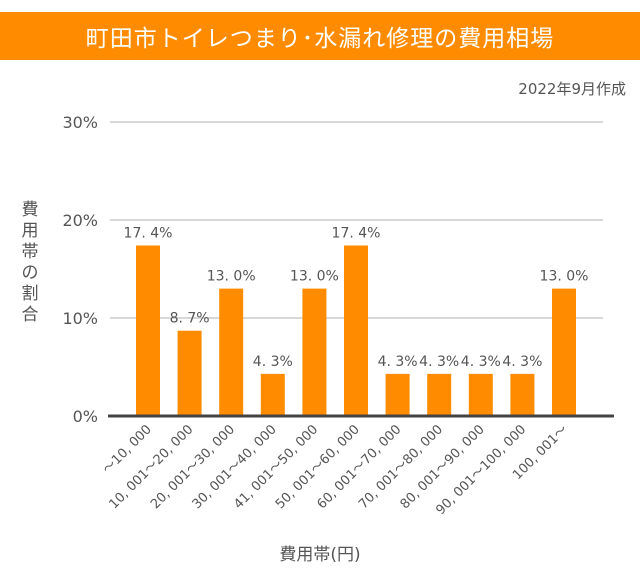 This screenshot has height=580, width=640. I want to click on y-tick-label: 0%, so click(85, 416).